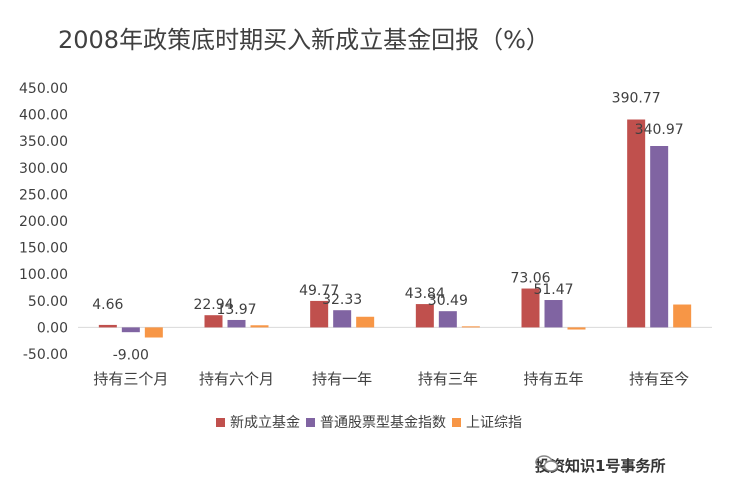 The width and height of the screenshot is (738, 495). Describe the element at coordinates (43, 222) in the screenshot. I see `y-tick-label: 200.00` at that location.